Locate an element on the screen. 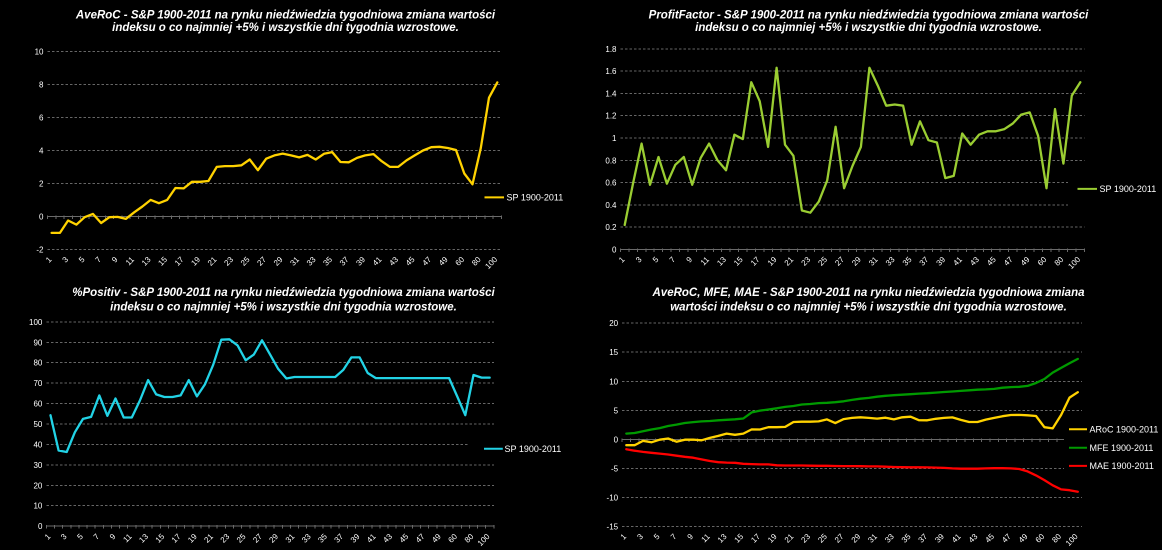 The height and width of the screenshot is (550, 1162). svg-text: 0.6 is located at coordinates (611, 183).